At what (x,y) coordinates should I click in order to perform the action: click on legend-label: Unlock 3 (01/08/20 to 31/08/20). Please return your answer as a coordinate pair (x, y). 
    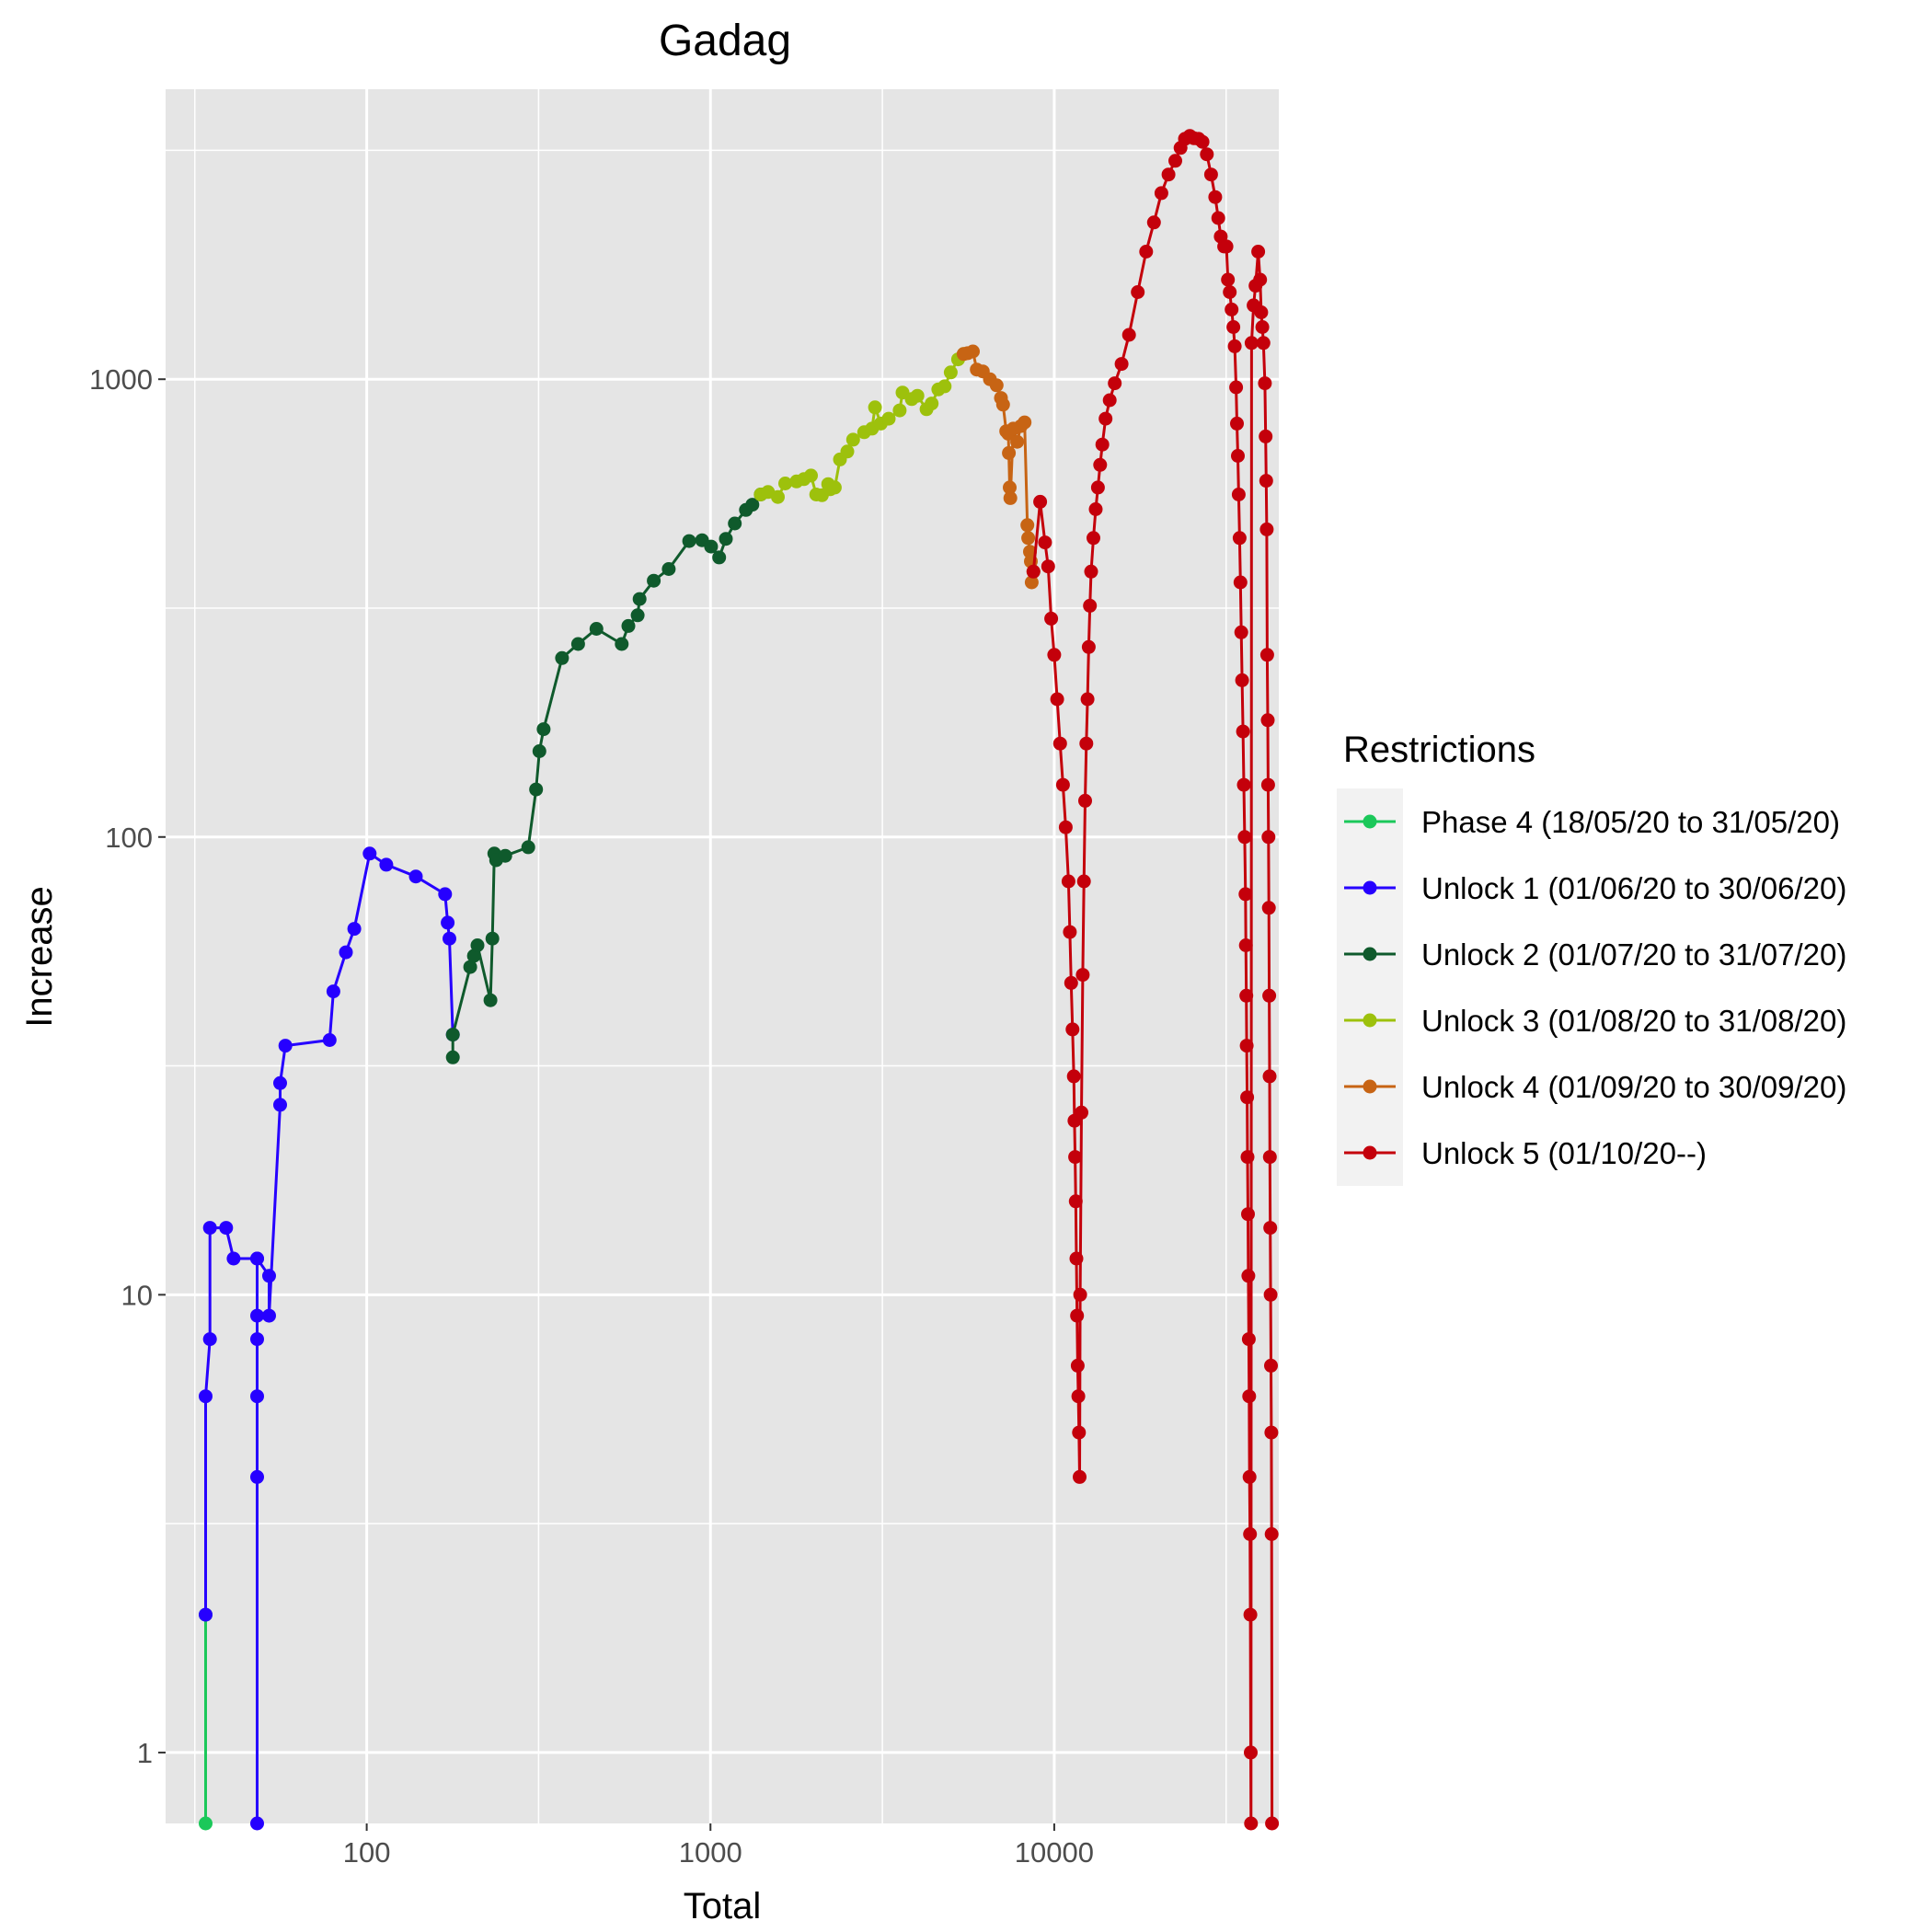
    Looking at the image, I should click on (1633, 1021).